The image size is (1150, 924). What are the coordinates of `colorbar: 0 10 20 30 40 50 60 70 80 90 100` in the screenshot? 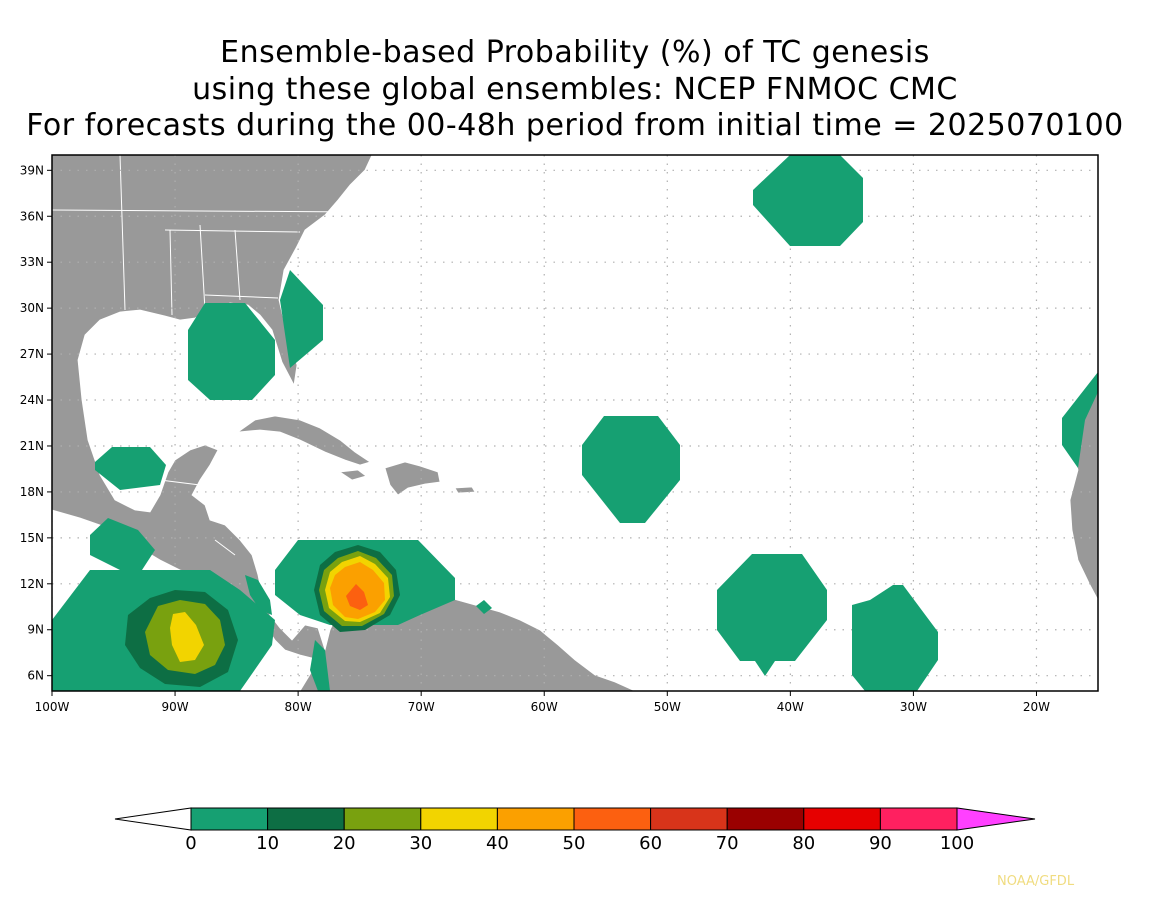 It's located at (575, 830).